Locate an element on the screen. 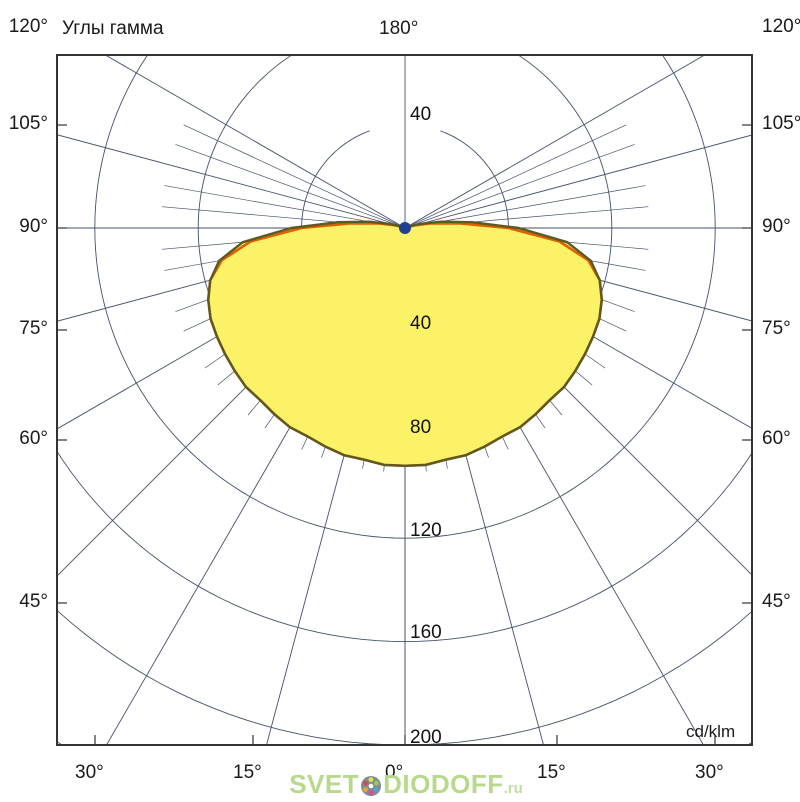  watermark-tld: .ru is located at coordinates (513, 788).